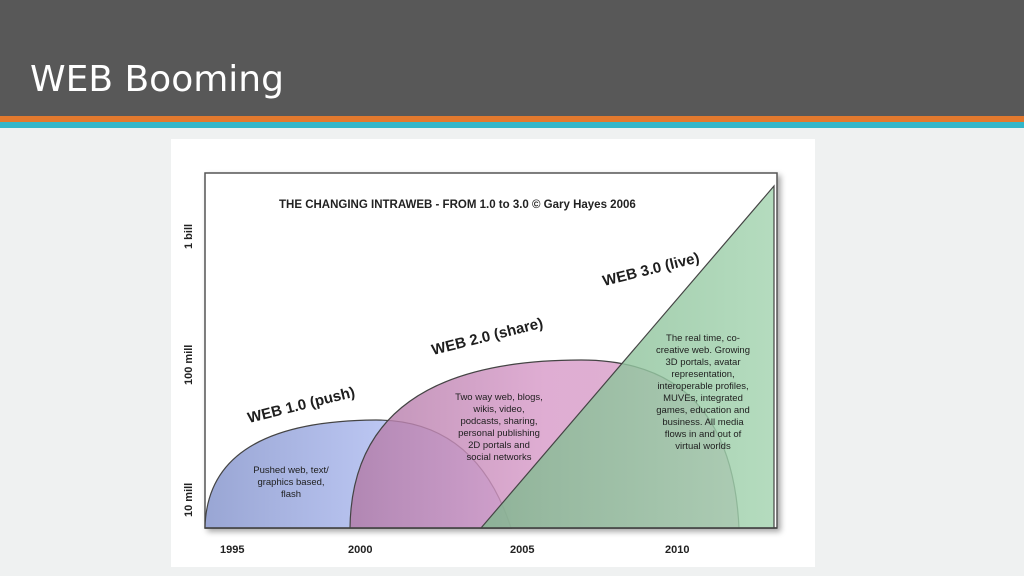 The width and height of the screenshot is (1024, 576). Describe the element at coordinates (703, 362) in the screenshot. I see `web3-description-line: 3D portals, avatar` at that location.